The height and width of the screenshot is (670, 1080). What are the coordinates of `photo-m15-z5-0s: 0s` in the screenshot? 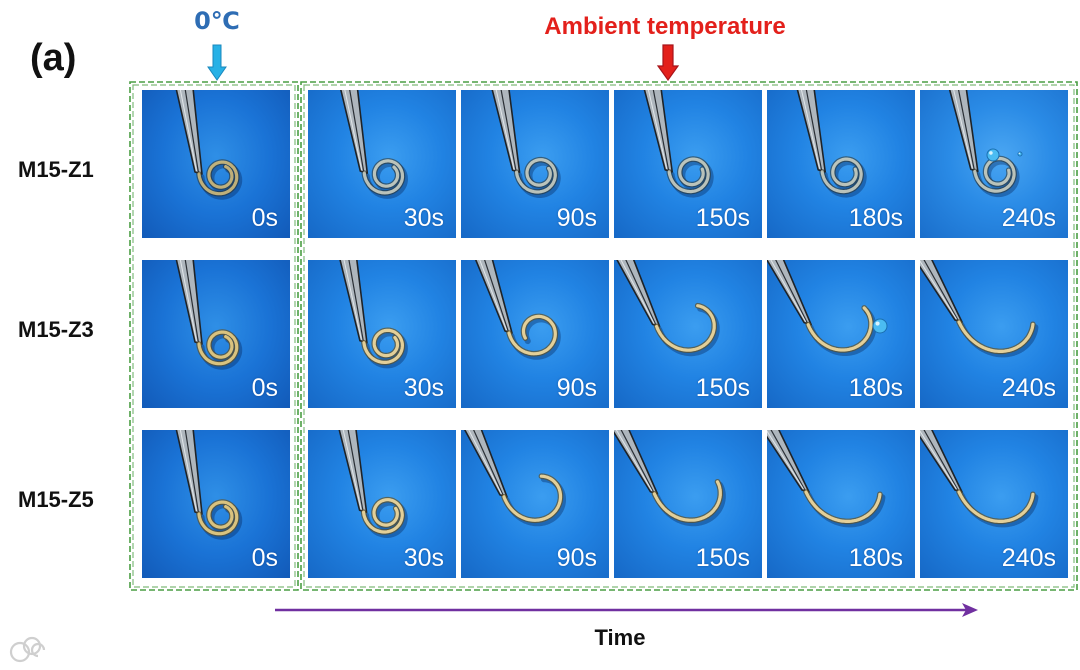 It's located at (216, 504).